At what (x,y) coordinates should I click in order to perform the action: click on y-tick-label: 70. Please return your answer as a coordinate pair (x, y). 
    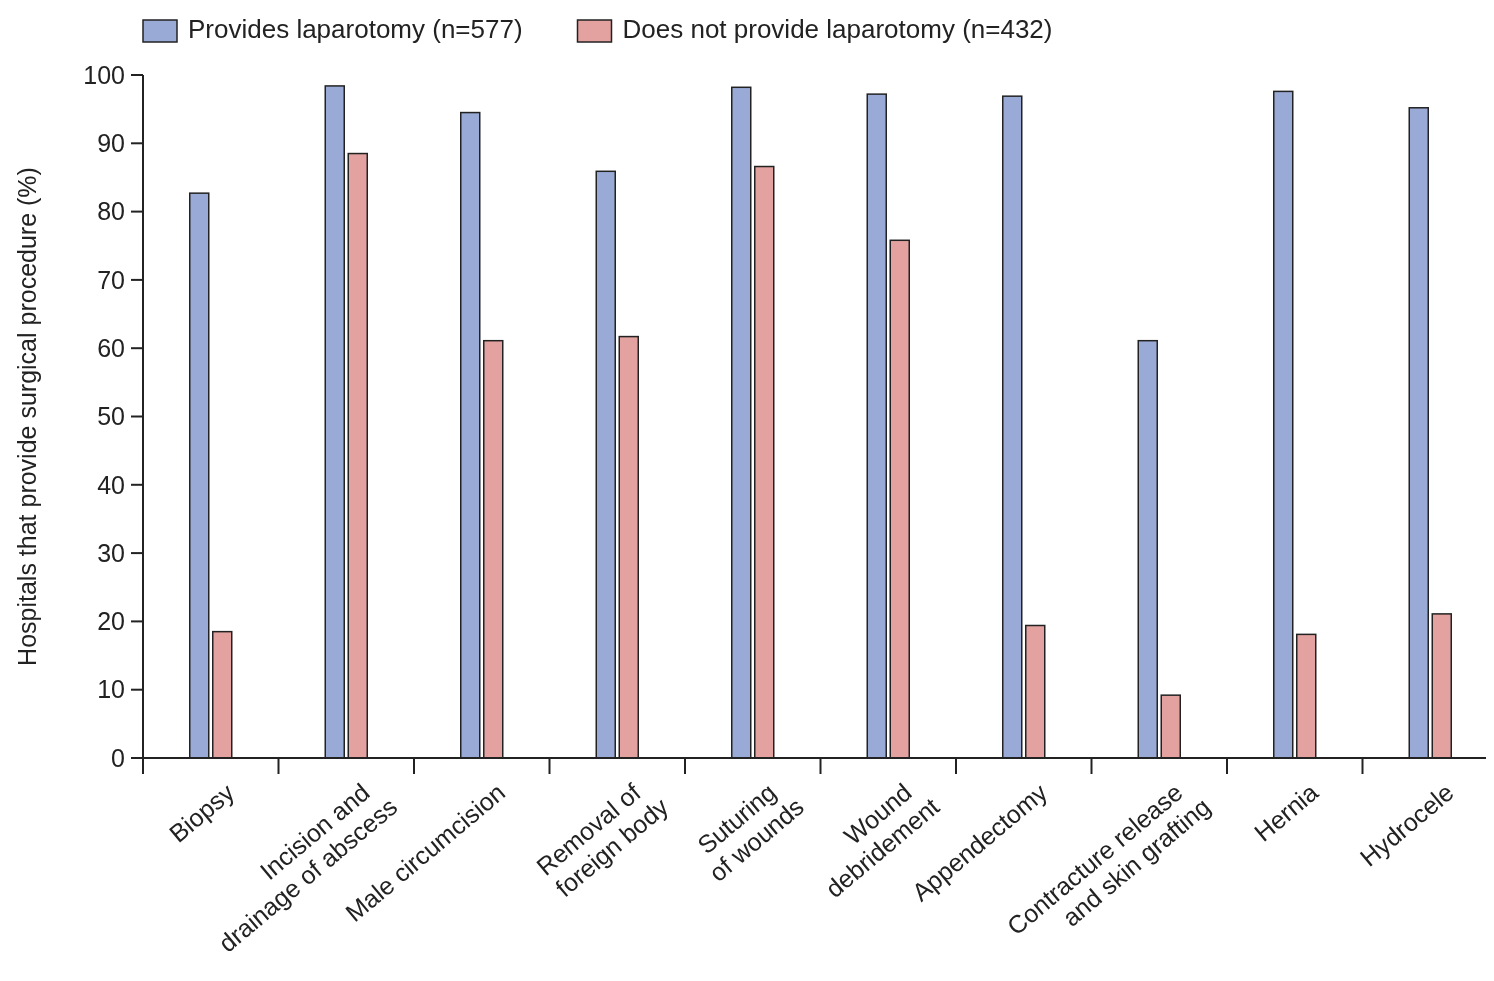
    Looking at the image, I should click on (111, 279).